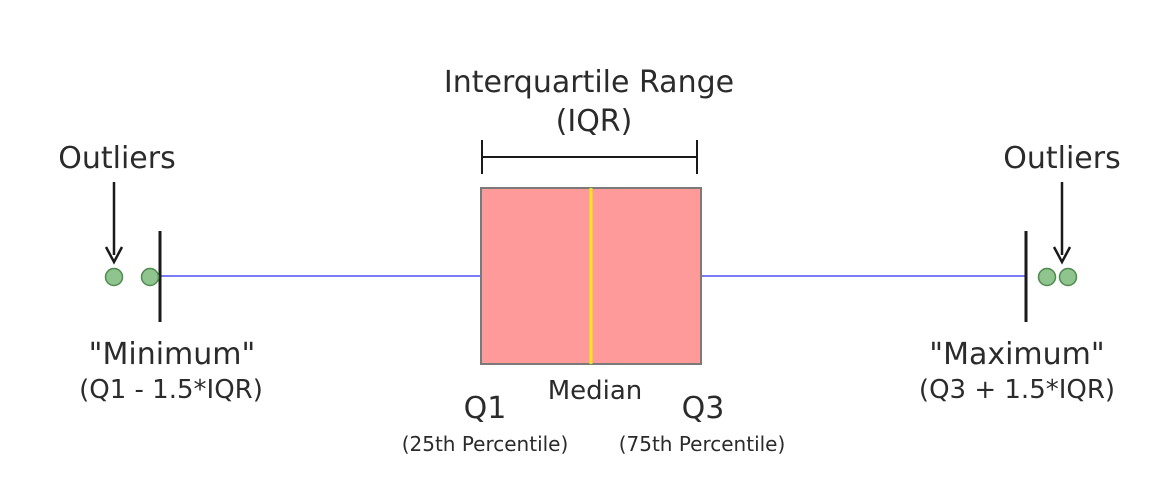 This screenshot has width=1170, height=480. I want to click on iqr-abbrev: (IQR), so click(594, 121).